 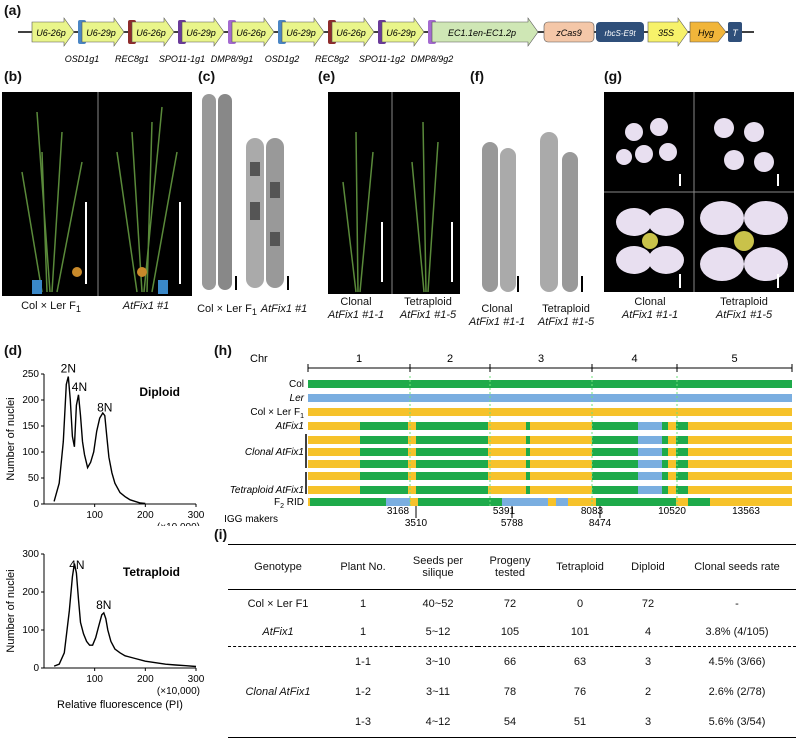 I want to click on svg-text: 35S, so click(x=666, y=33).